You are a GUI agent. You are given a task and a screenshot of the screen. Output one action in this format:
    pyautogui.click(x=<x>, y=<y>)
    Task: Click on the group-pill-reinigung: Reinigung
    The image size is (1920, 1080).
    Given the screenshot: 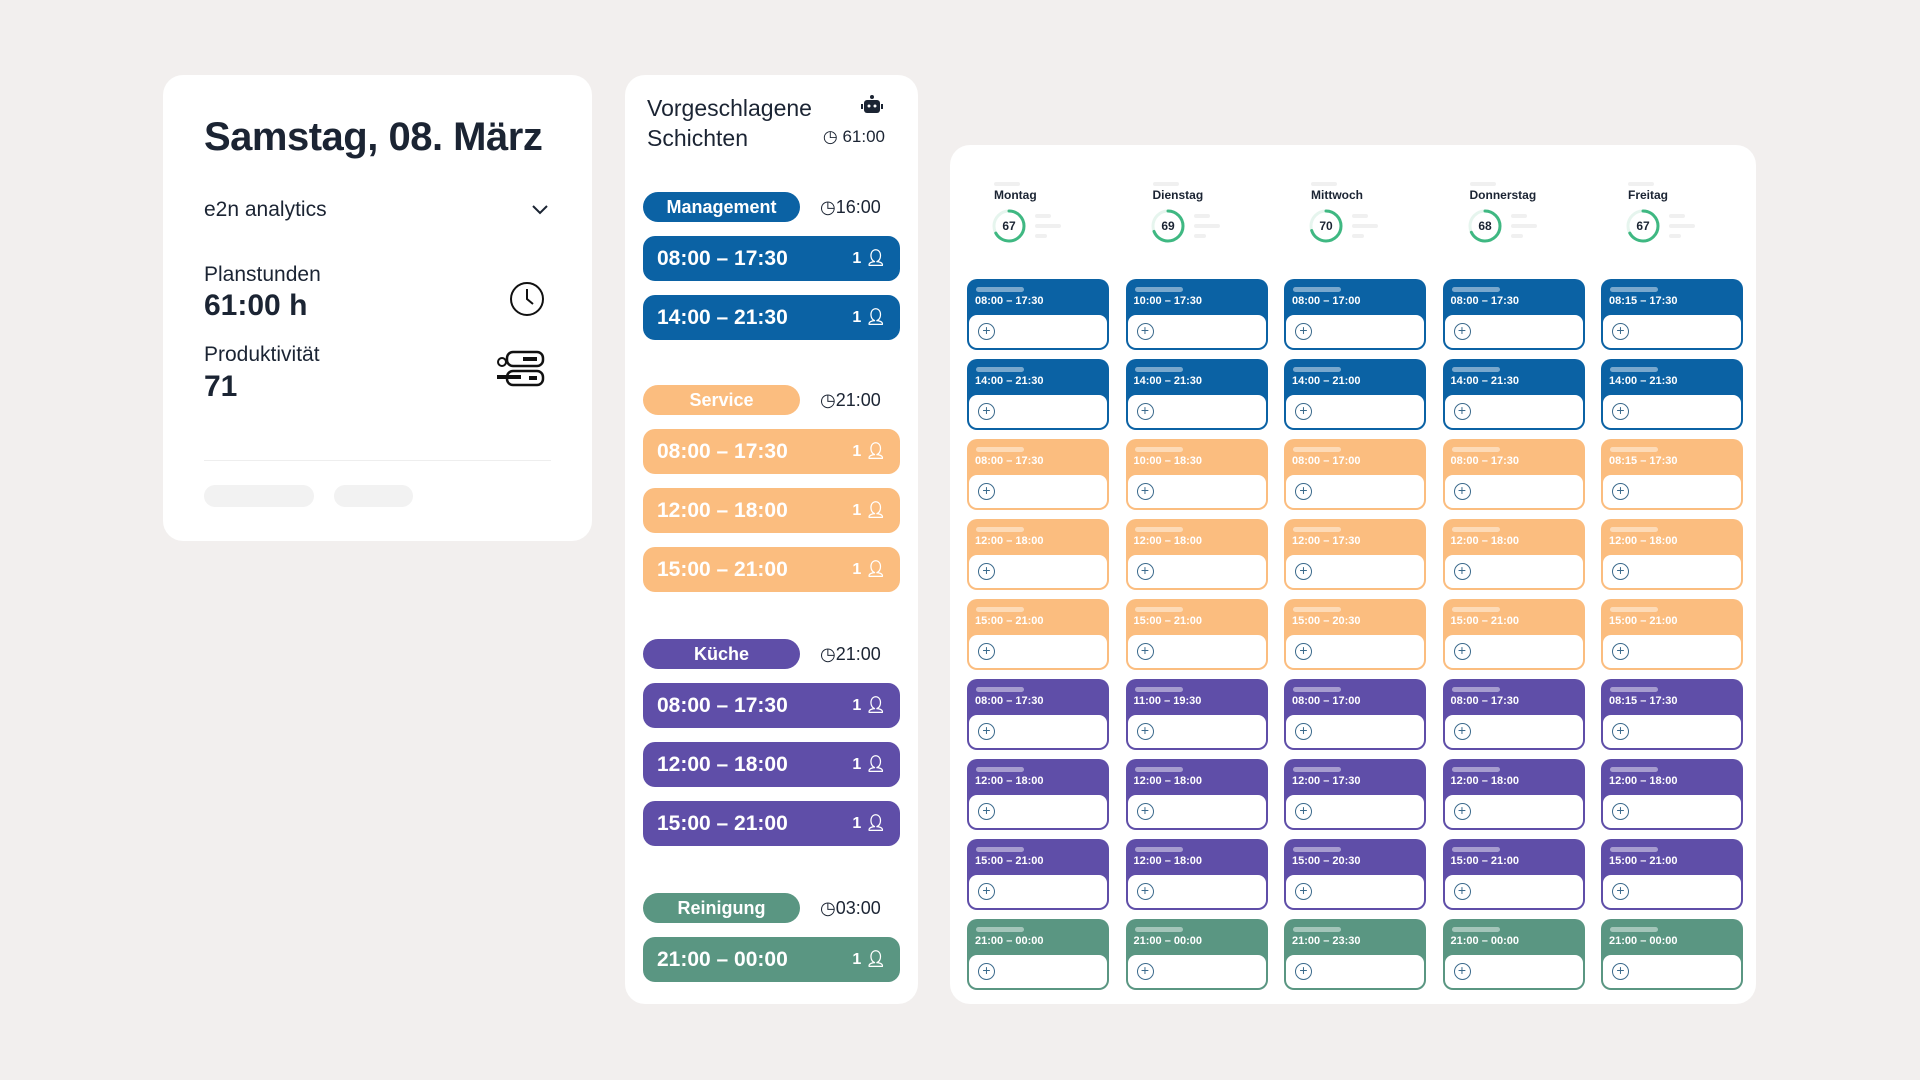 What is the action you would take?
    pyautogui.click(x=721, y=908)
    